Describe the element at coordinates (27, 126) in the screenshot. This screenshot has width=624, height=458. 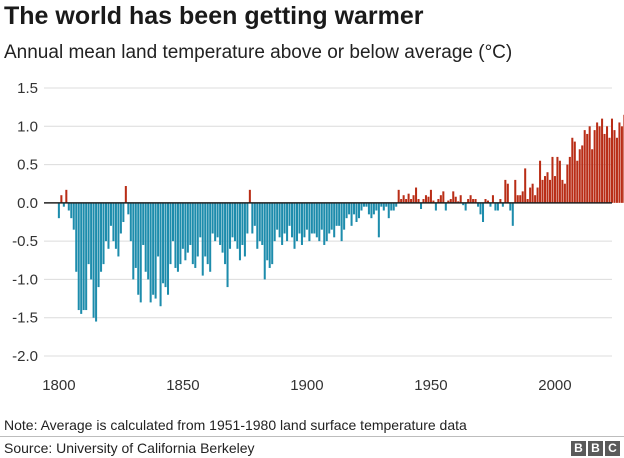
I see `y-tick-label: 1.0` at that location.